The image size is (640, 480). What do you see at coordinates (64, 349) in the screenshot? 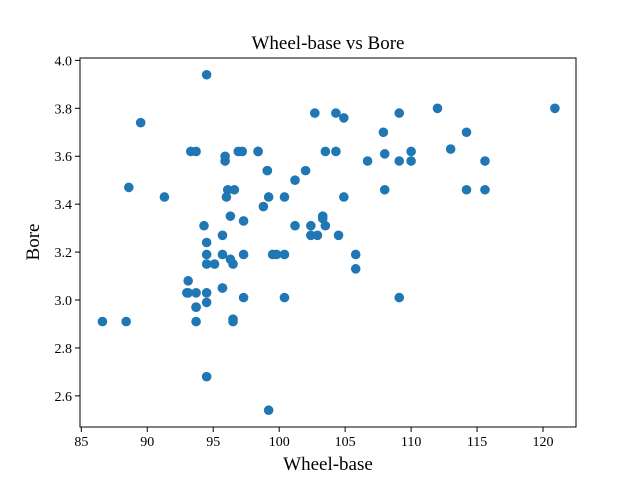
I see `y-tick-label: 2.8` at bounding box center [64, 349].